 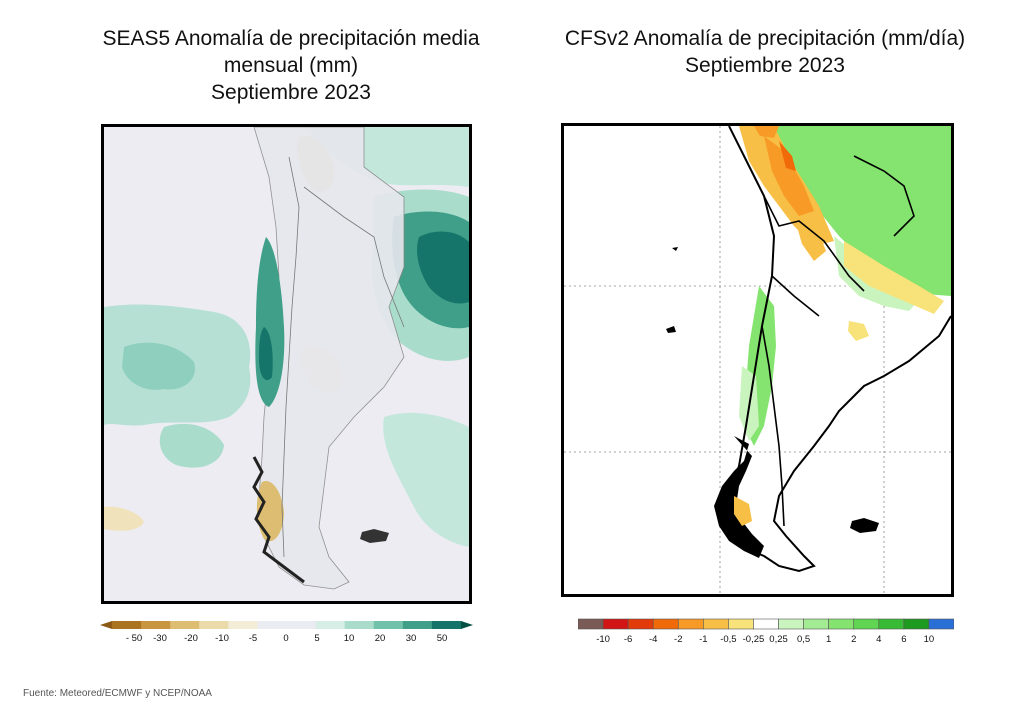 I want to click on cfsv2-legend-tick: -10, so click(x=603, y=639).